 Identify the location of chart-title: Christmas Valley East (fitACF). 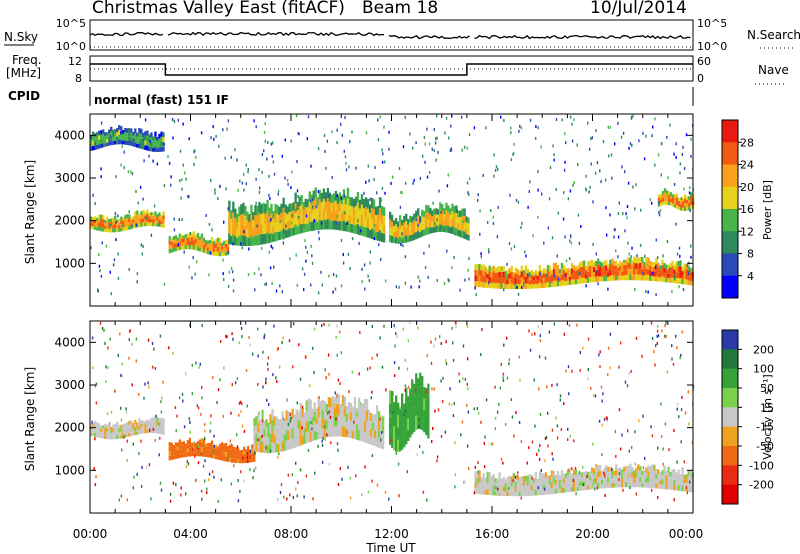
(218, 9).